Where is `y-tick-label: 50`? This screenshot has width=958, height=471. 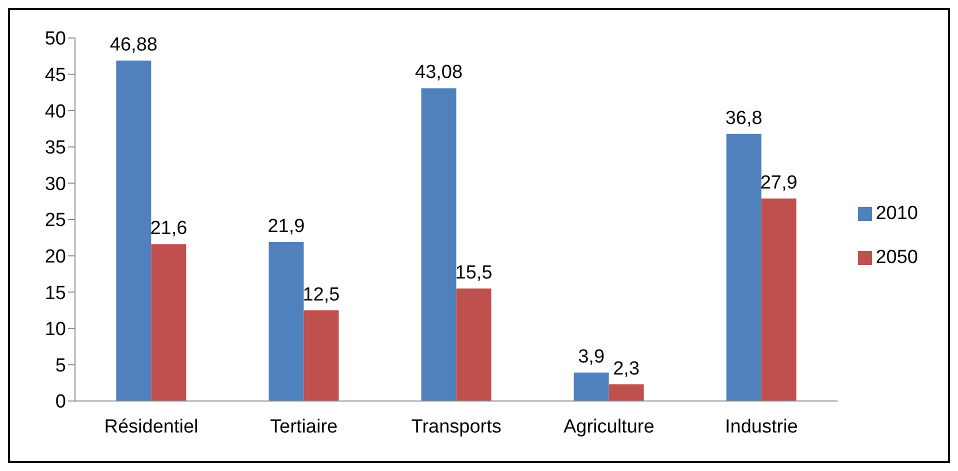 y-tick-label: 50 is located at coordinates (55, 39).